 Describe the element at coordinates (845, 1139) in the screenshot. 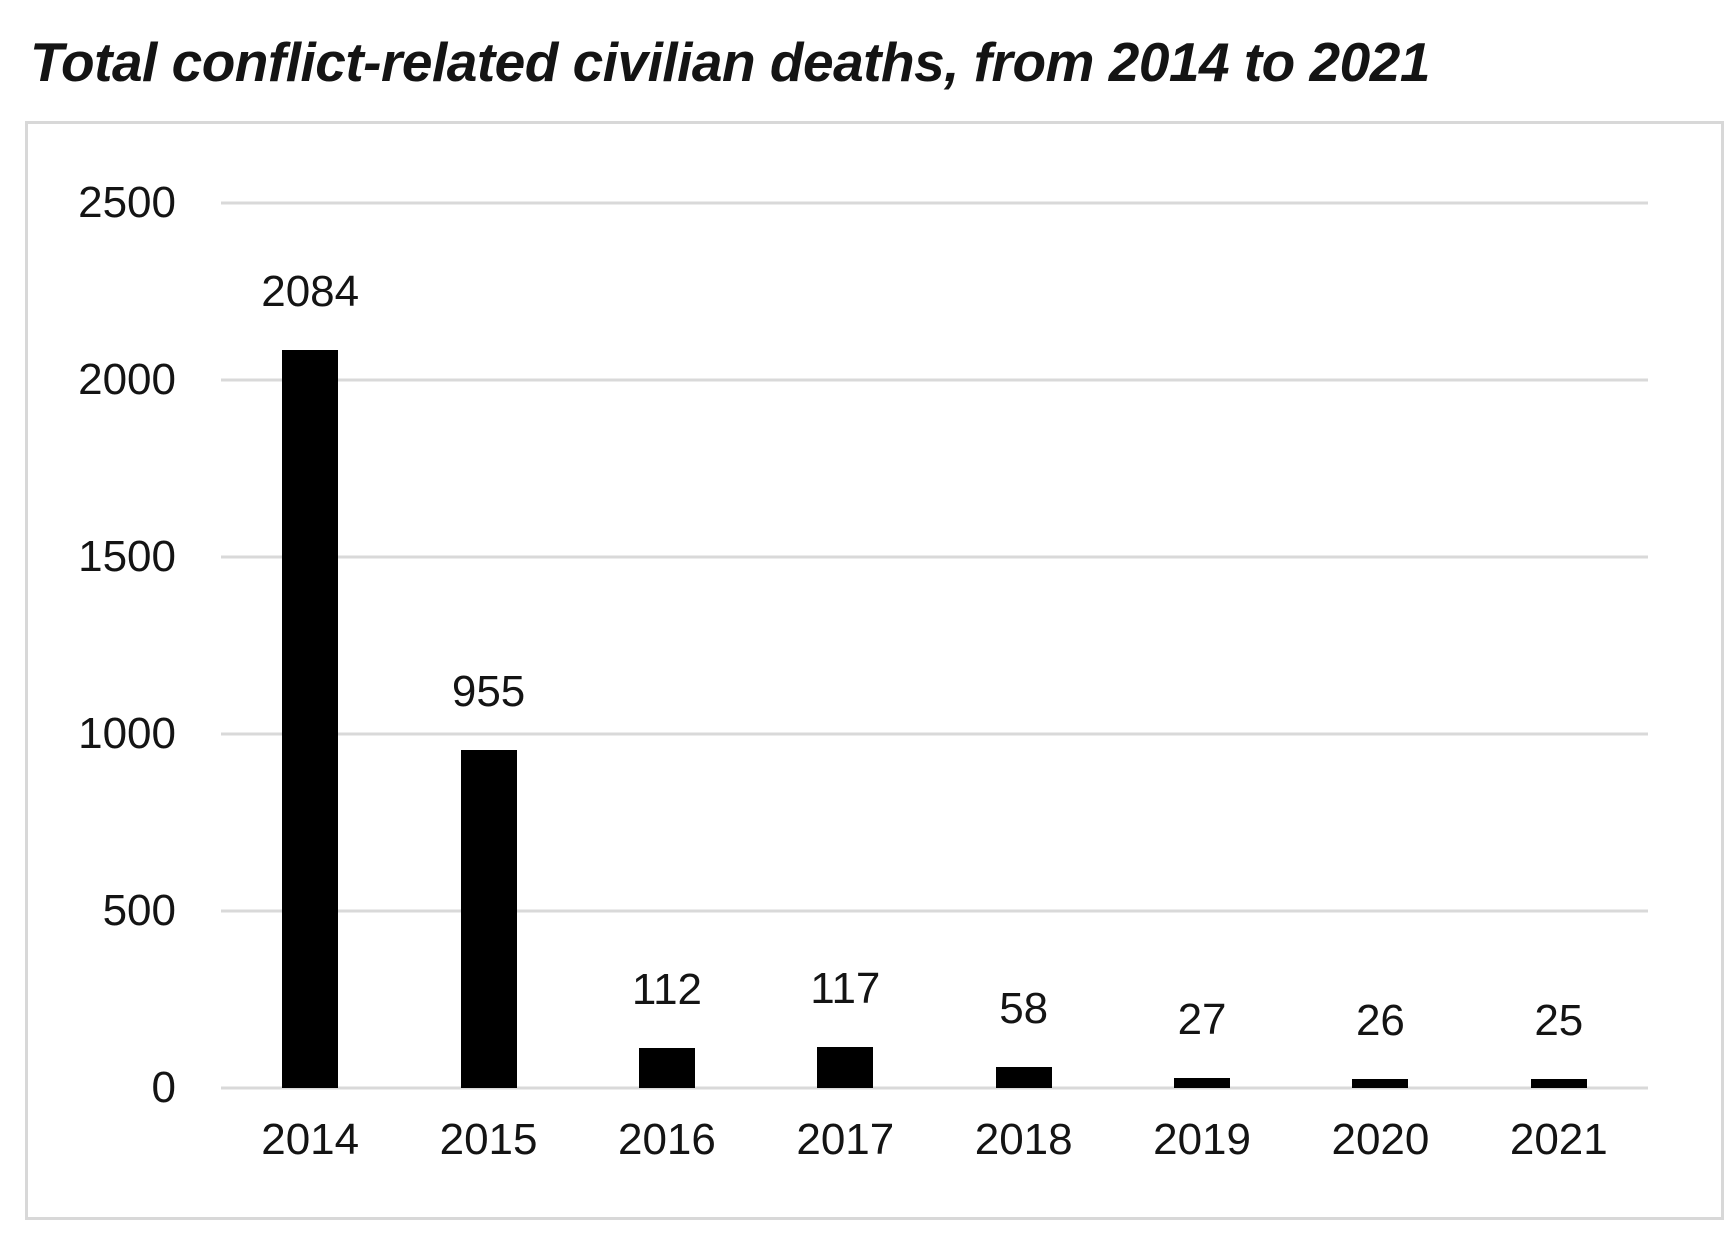

I see `x-axis-tick-label-2017: 2017` at that location.